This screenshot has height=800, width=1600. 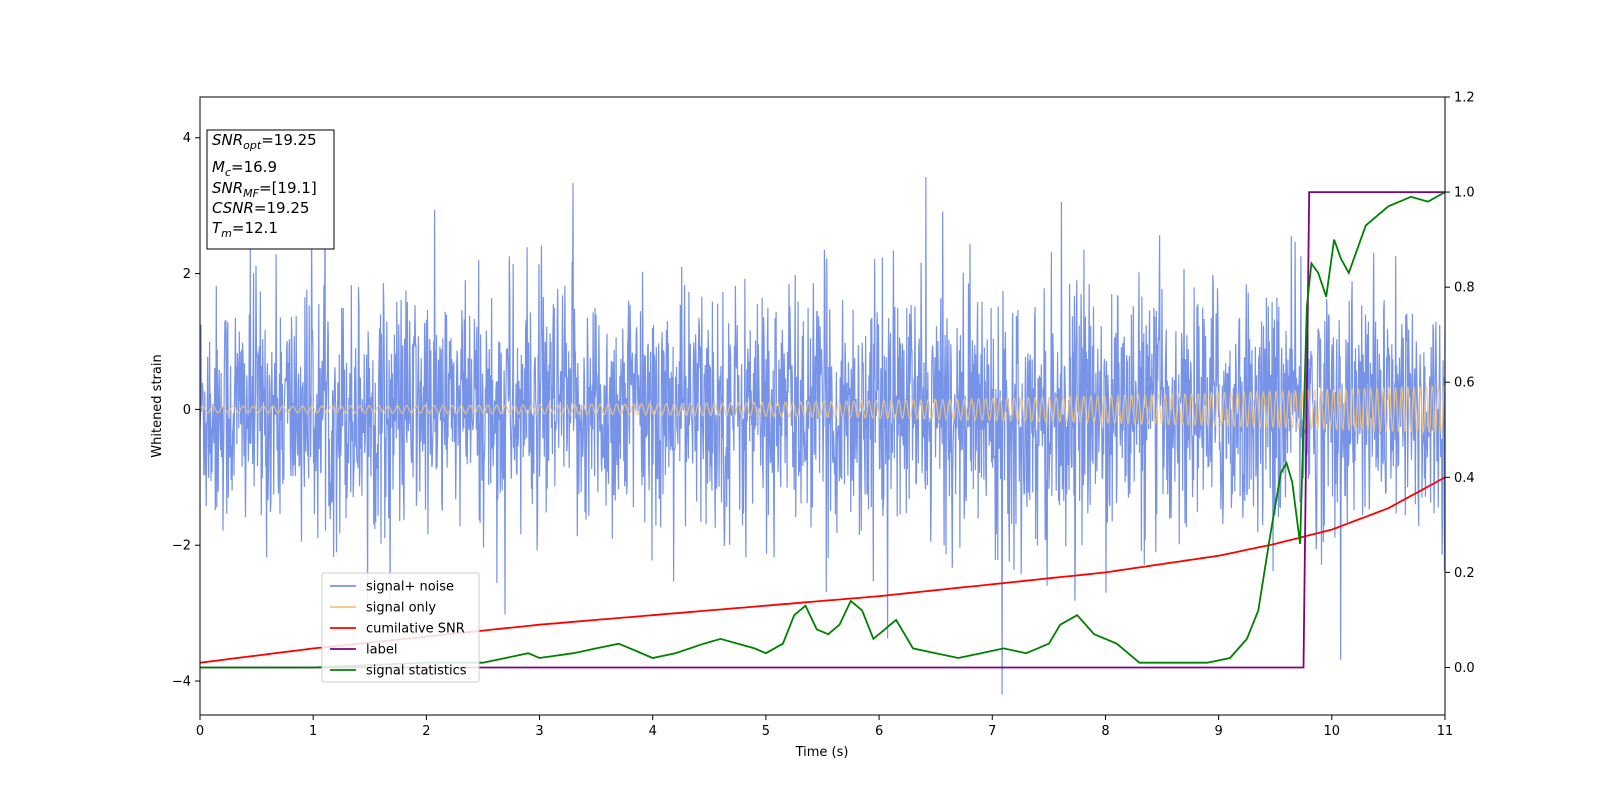 What do you see at coordinates (245, 229) in the screenshot?
I see `annotation-line: Tm=12.1` at bounding box center [245, 229].